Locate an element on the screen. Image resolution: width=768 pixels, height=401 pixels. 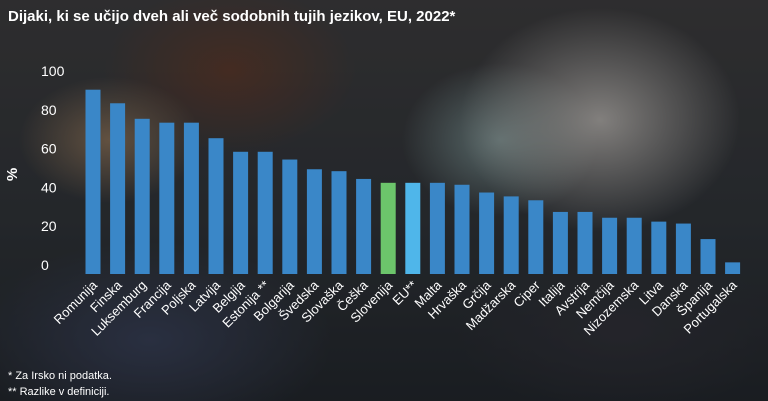
y-tick-label: 80 is located at coordinates (49, 110).